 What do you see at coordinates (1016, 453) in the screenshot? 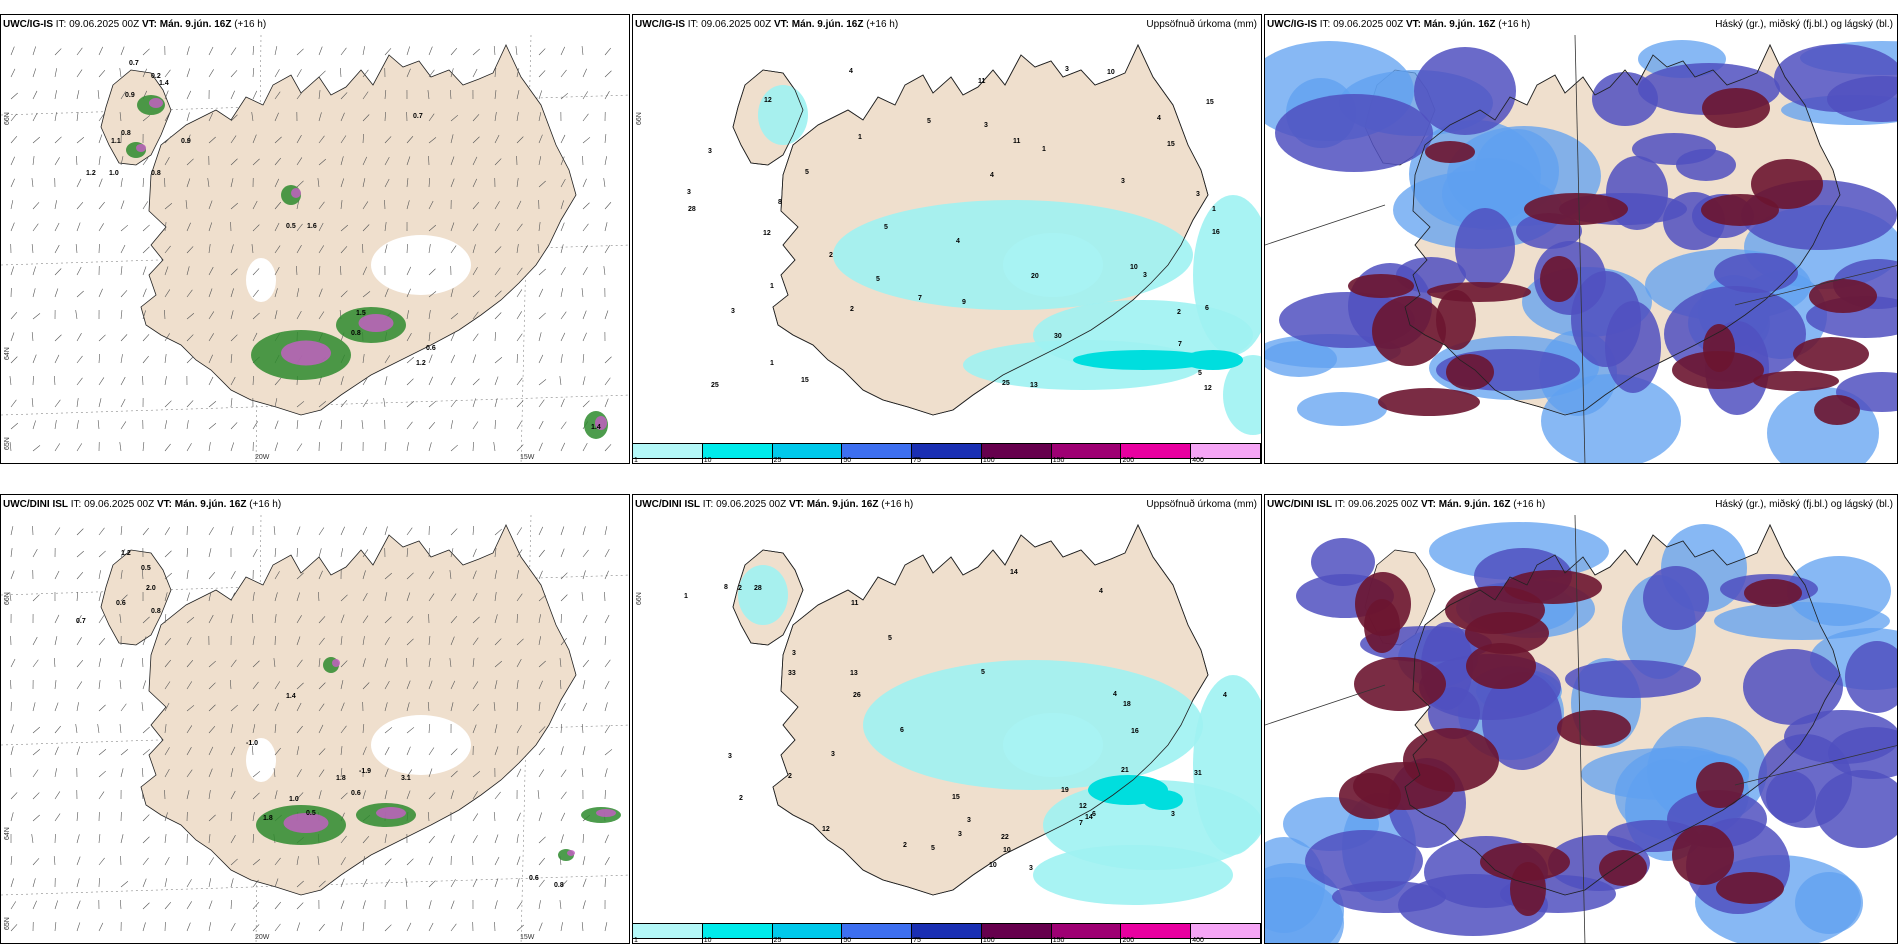
I see `colorbar-segment: 100` at bounding box center [1016, 453].